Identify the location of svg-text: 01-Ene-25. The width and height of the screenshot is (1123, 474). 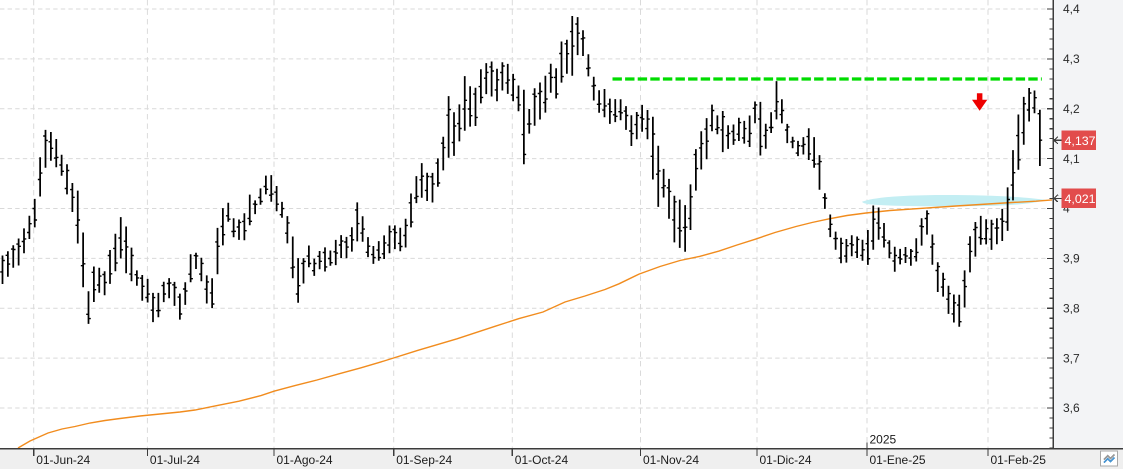
(898, 460).